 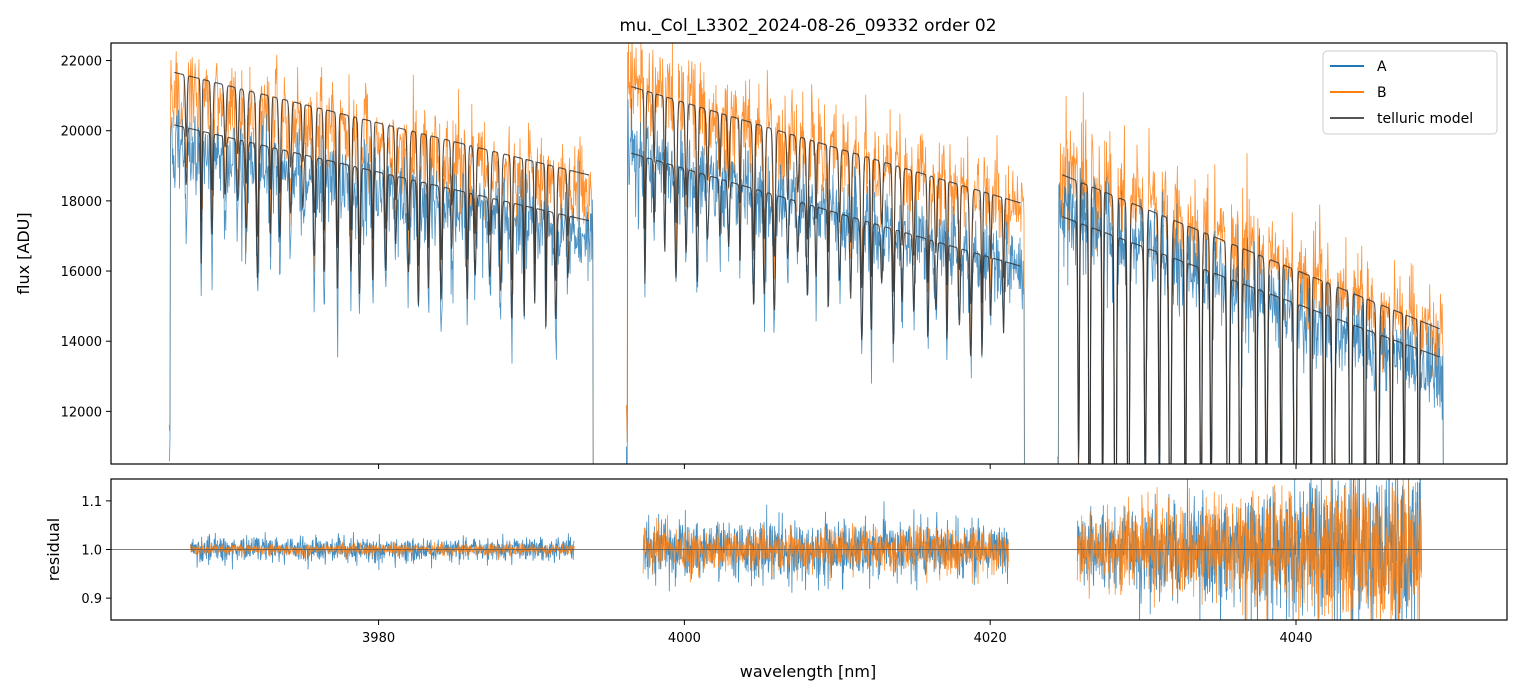 I want to click on residual-x-tick-label: 3980, so click(x=378, y=638).